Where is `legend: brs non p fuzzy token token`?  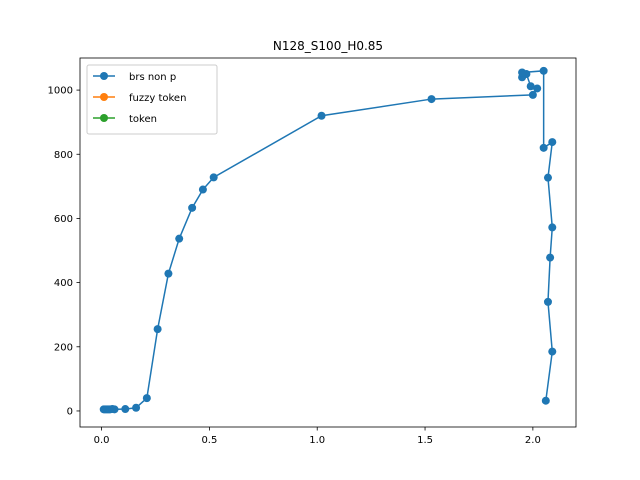 legend: brs non p fuzzy token token is located at coordinates (152, 99).